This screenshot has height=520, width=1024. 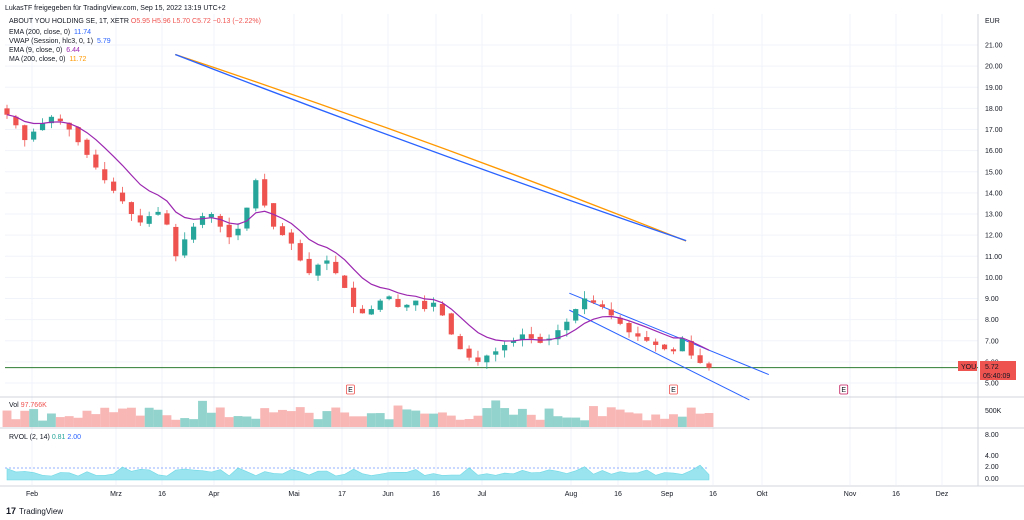 What do you see at coordinates (968, 367) in the screenshot?
I see `symbol-tag-text: YOU` at bounding box center [968, 367].